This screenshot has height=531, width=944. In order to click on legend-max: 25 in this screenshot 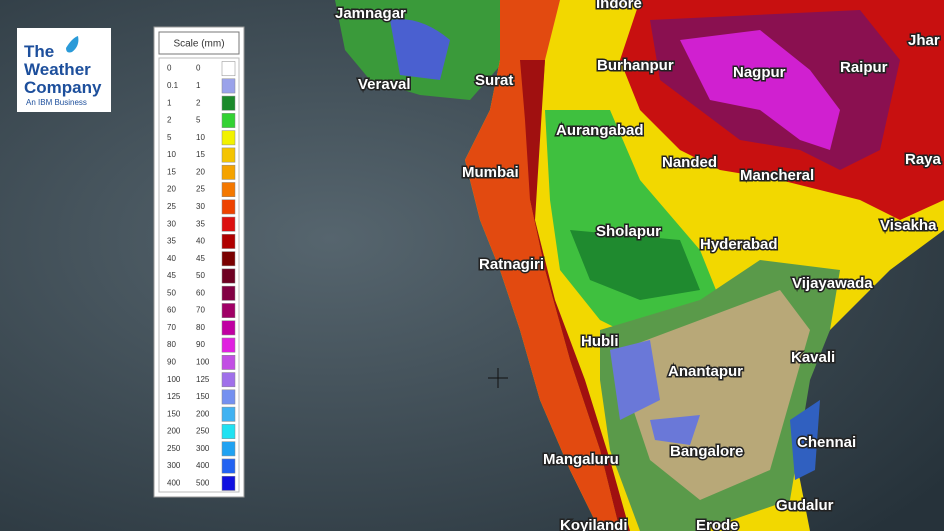, I will do `click(200, 189)`.